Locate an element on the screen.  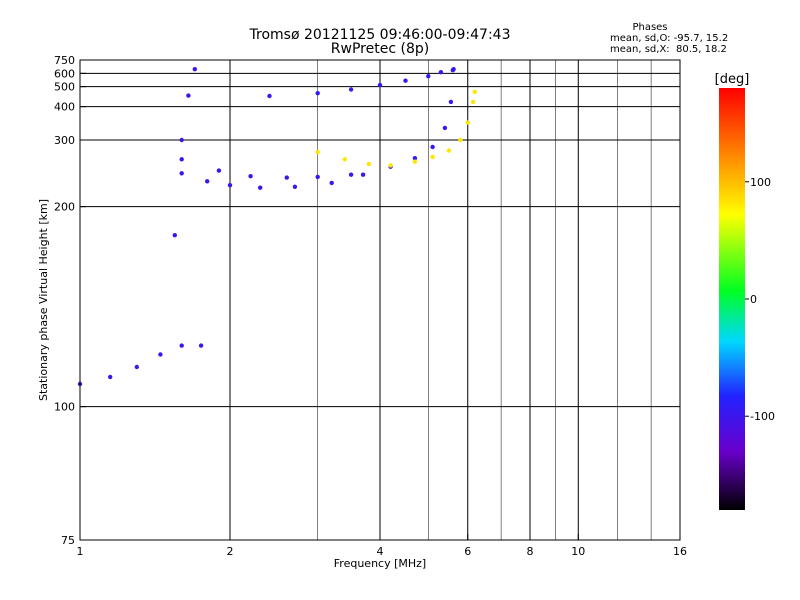
x-axis-ticks: 1 2 4 6 8 10 16 is located at coordinates (382, 546).